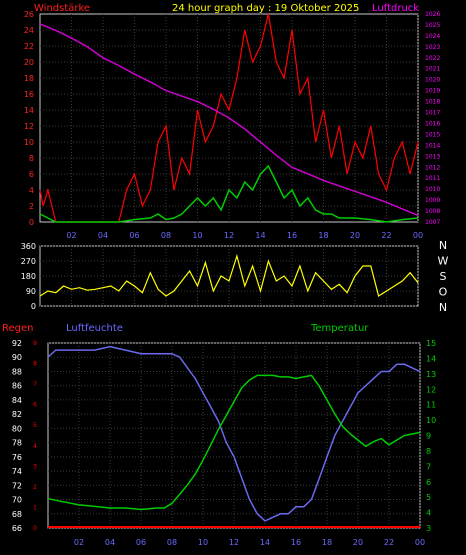 The width and height of the screenshot is (466, 555). What do you see at coordinates (432, 145) in the screenshot?
I see `pressure-tick-label: 1014` at bounding box center [432, 145].